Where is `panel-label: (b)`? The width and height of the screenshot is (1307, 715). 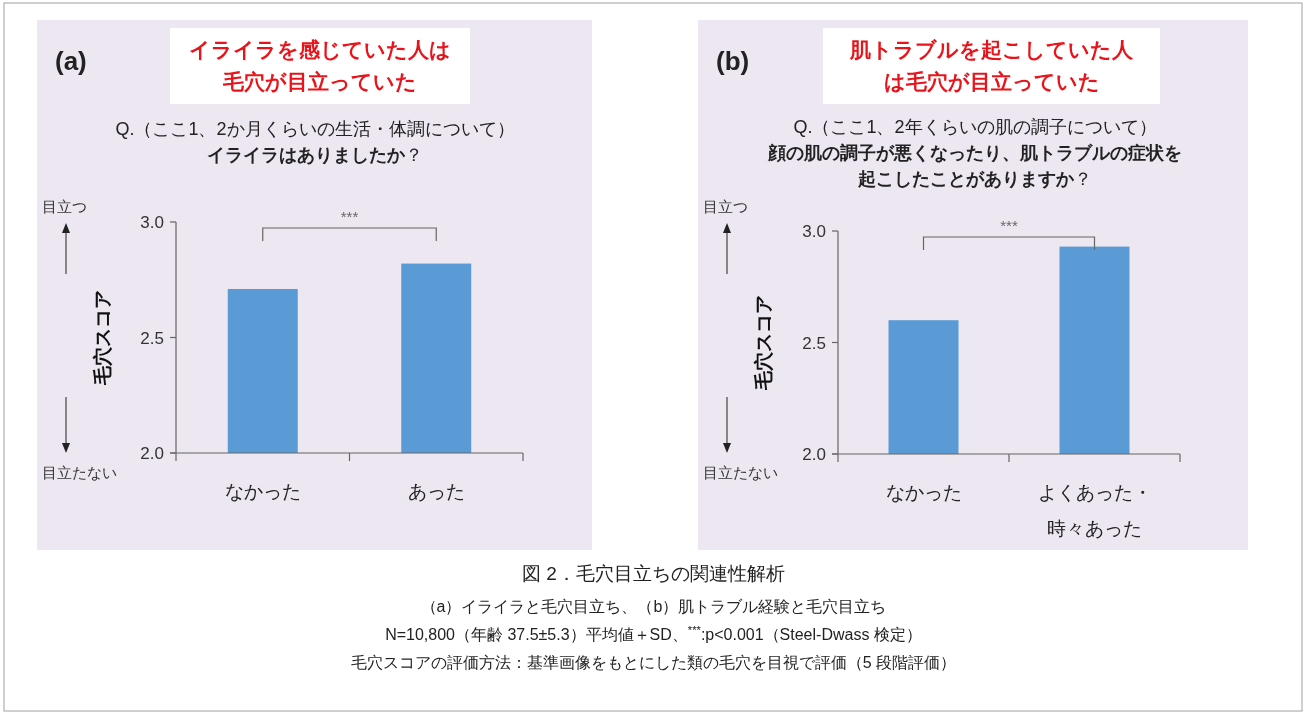 panel-label: (b) is located at coordinates (733, 61).